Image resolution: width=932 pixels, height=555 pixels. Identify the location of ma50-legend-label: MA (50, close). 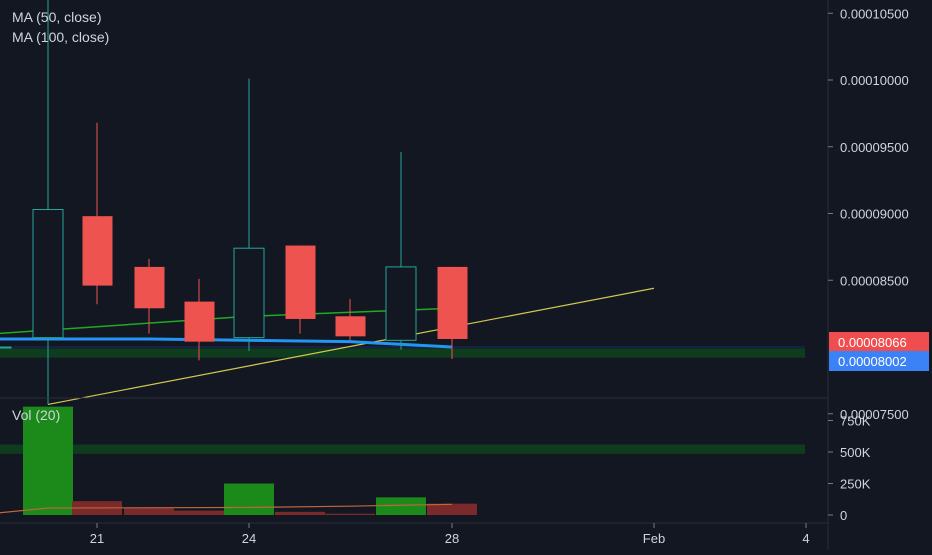
(56, 17).